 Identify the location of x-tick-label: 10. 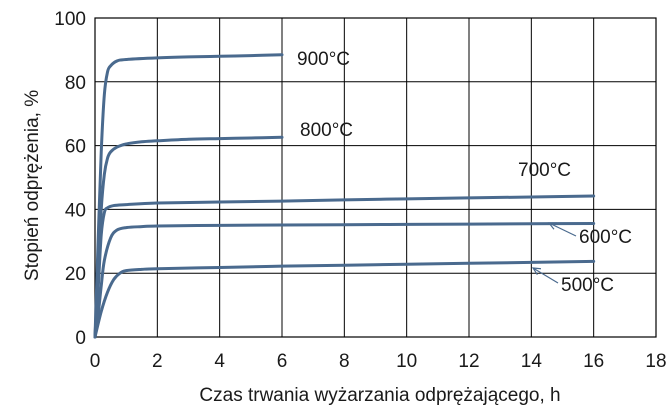
(406, 361).